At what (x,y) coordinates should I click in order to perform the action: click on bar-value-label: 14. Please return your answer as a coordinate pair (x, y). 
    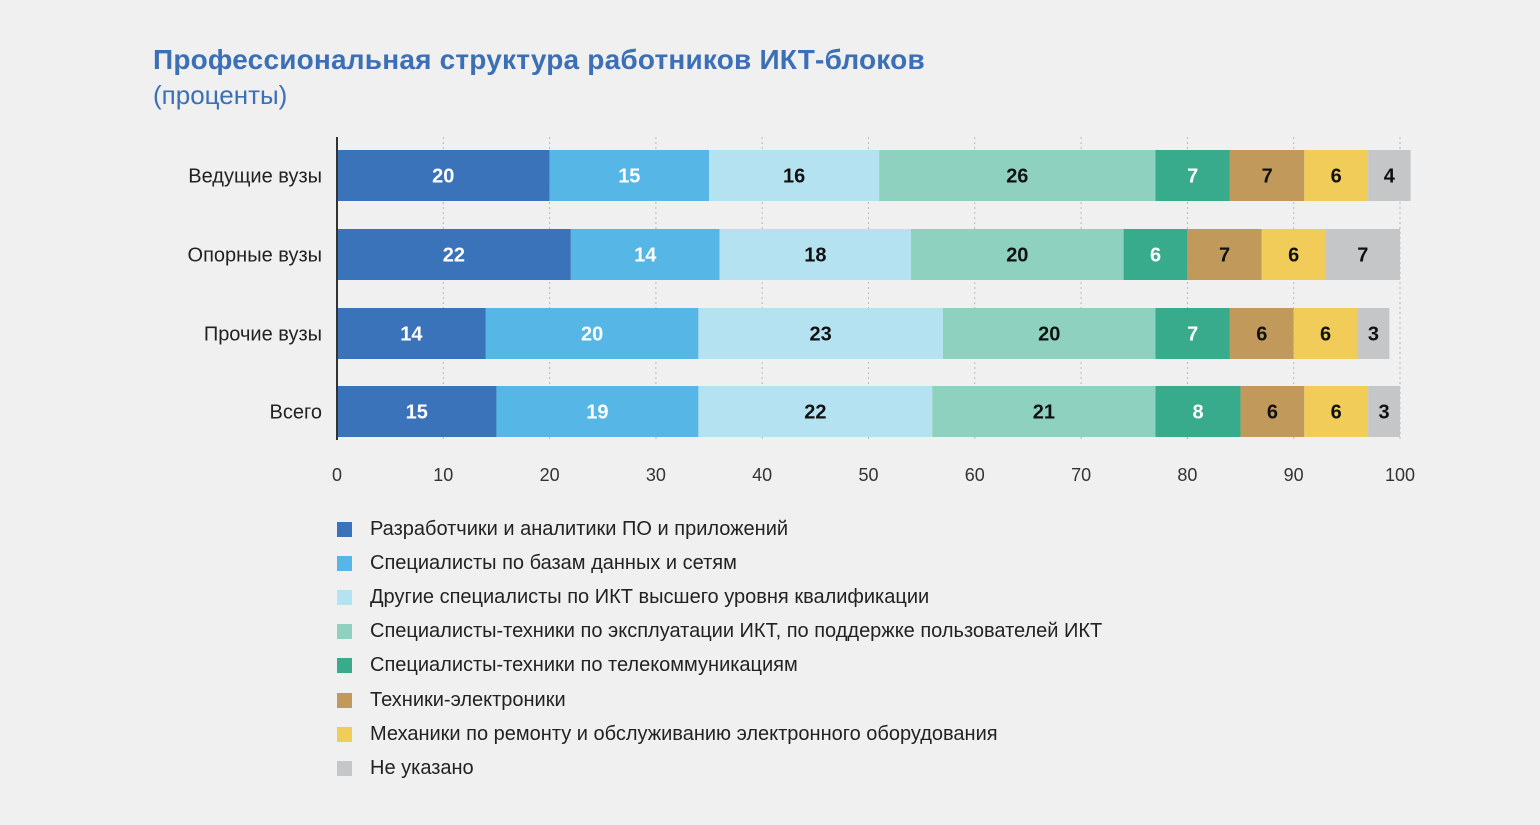
    Looking at the image, I should click on (411, 335).